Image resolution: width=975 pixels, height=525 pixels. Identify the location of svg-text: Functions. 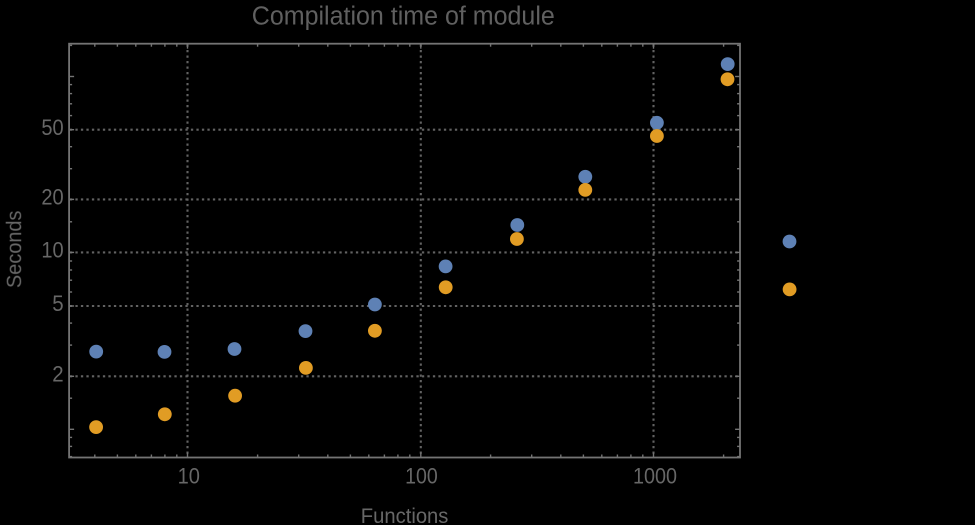
(405, 515).